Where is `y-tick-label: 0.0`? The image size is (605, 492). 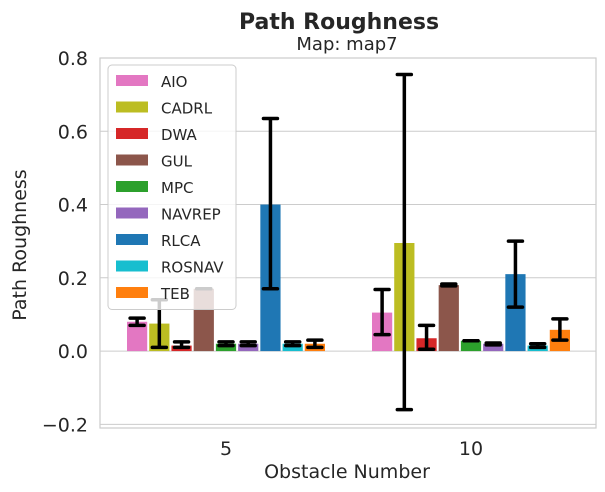
y-tick-label: 0.0 is located at coordinates (73, 352).